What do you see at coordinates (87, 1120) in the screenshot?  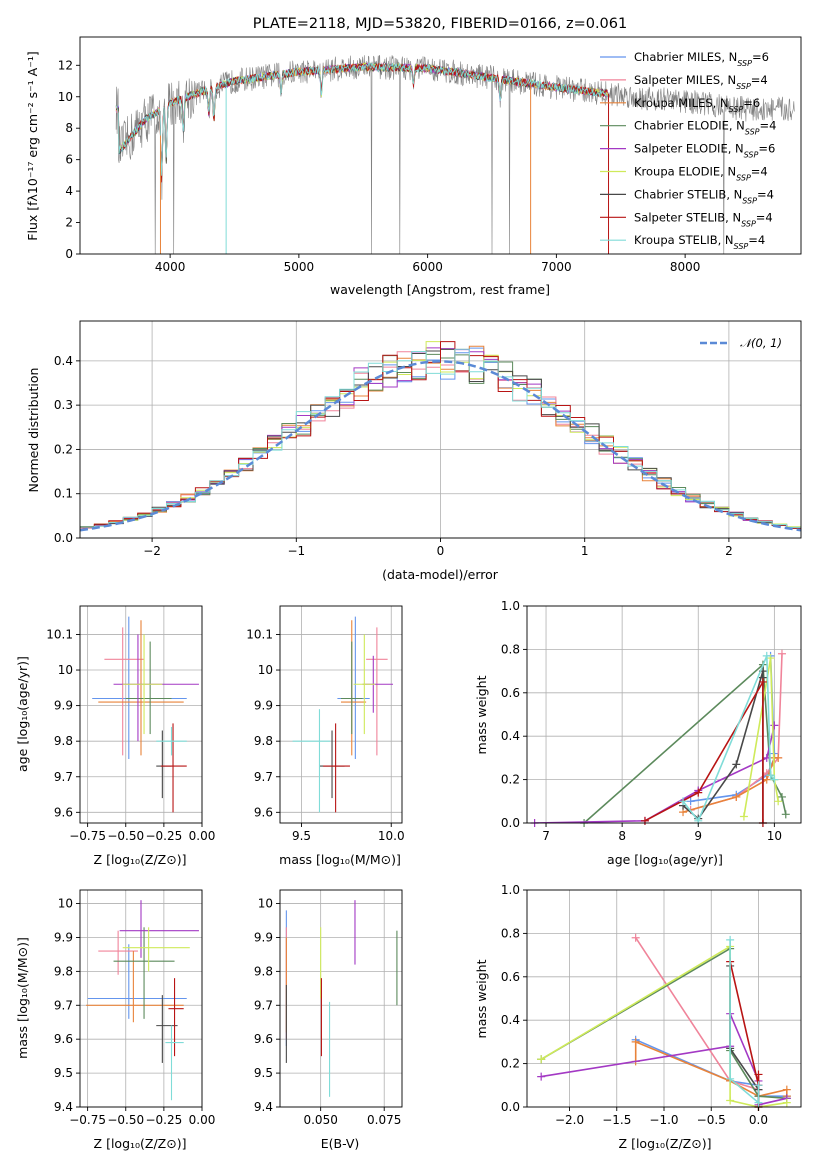 I see `massz-xtick-label: −0.75` at bounding box center [87, 1120].